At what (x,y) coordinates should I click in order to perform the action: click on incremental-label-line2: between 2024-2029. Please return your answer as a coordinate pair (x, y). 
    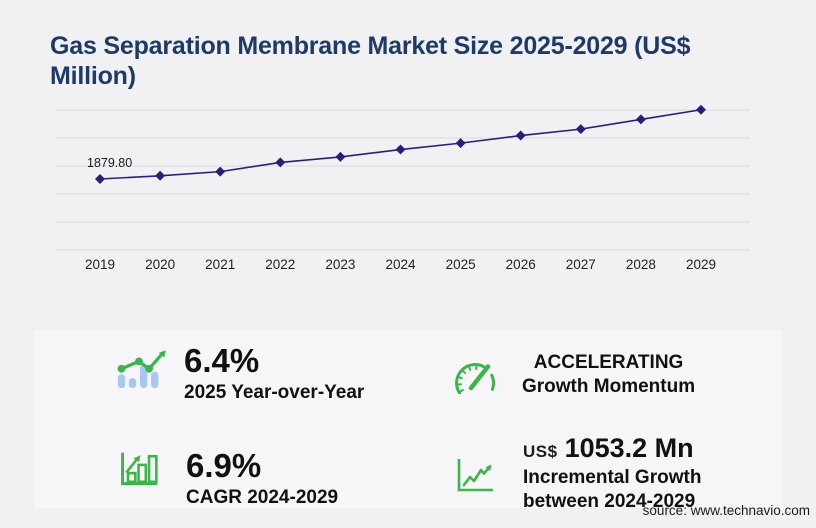
    Looking at the image, I should click on (609, 501).